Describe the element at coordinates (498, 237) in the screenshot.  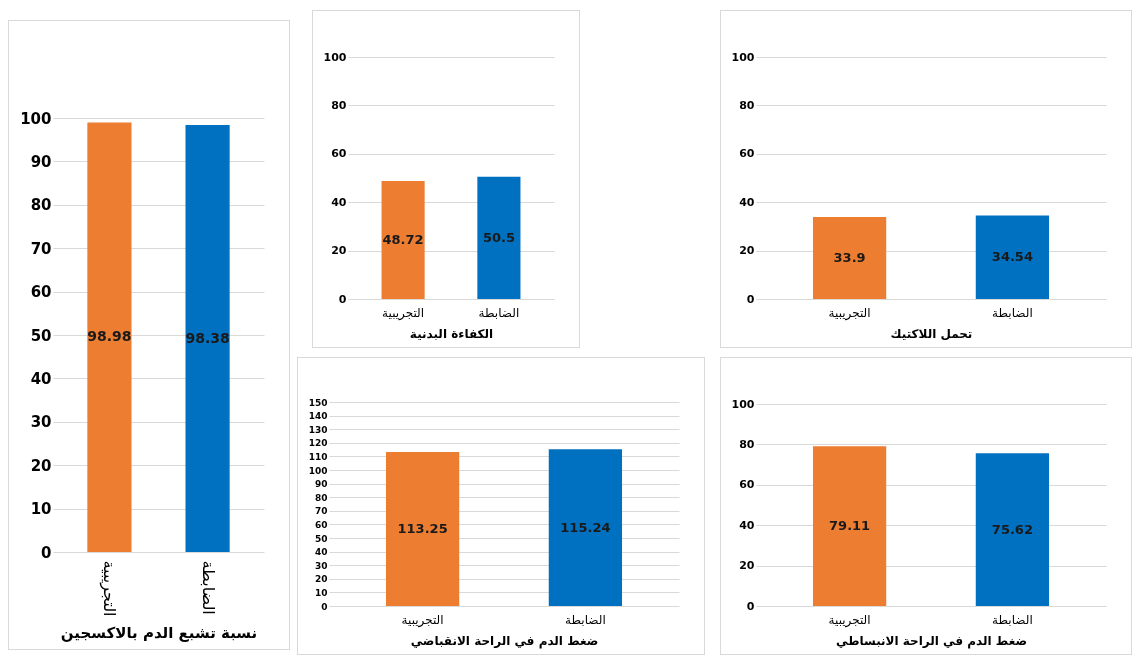
I see `data-label: 50.5` at that location.